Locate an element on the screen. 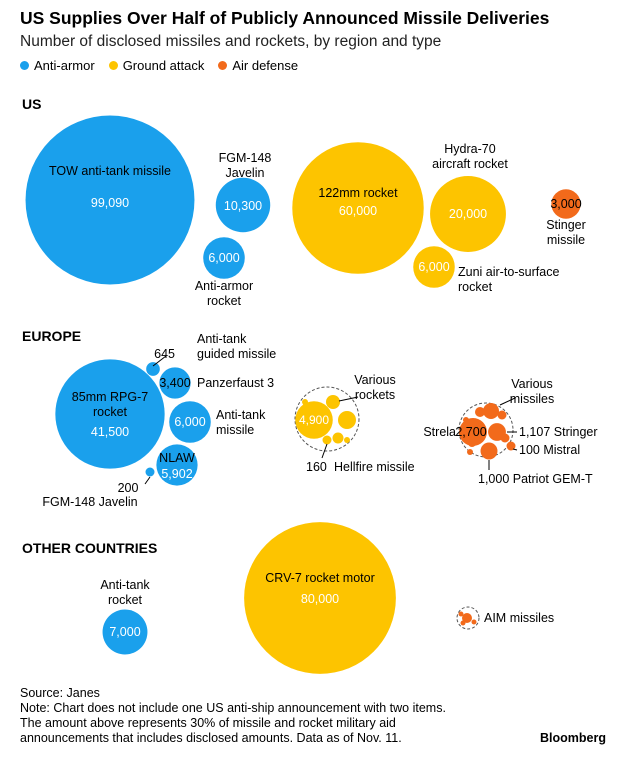 The image size is (624, 774). region-header-other-countries: OTHER COUNTRIES is located at coordinates (89, 548).